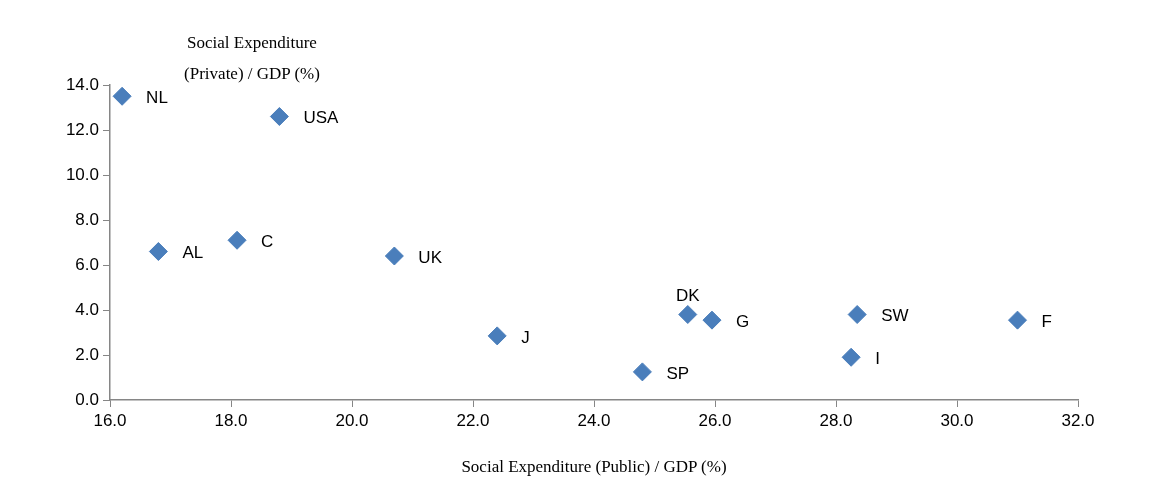 The height and width of the screenshot is (482, 1170). Describe the element at coordinates (895, 316) in the screenshot. I see `annotation: SW` at that location.